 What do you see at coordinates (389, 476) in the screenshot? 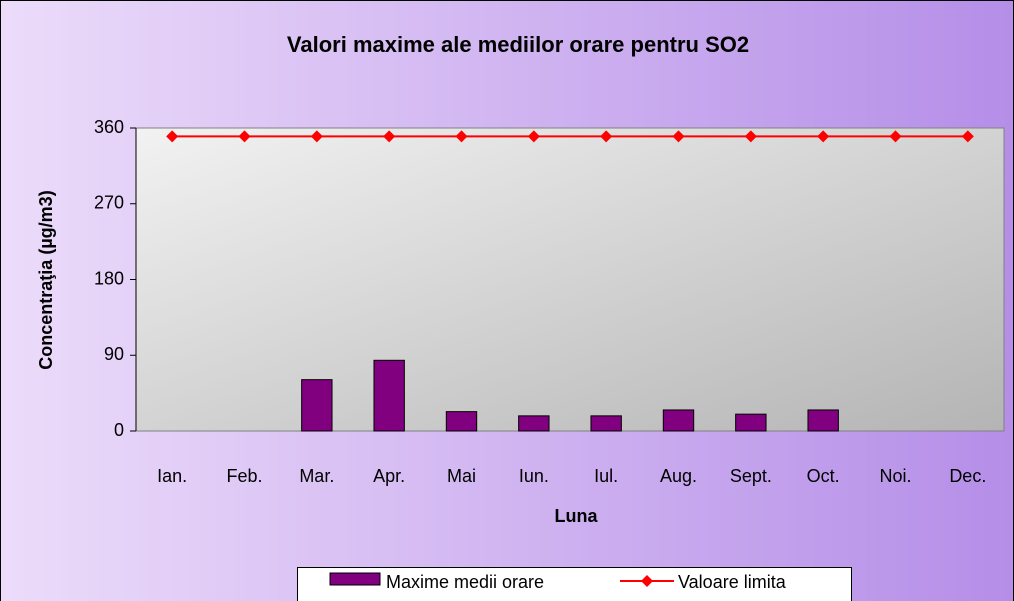
I see `x-tick-label: Apr.` at bounding box center [389, 476].